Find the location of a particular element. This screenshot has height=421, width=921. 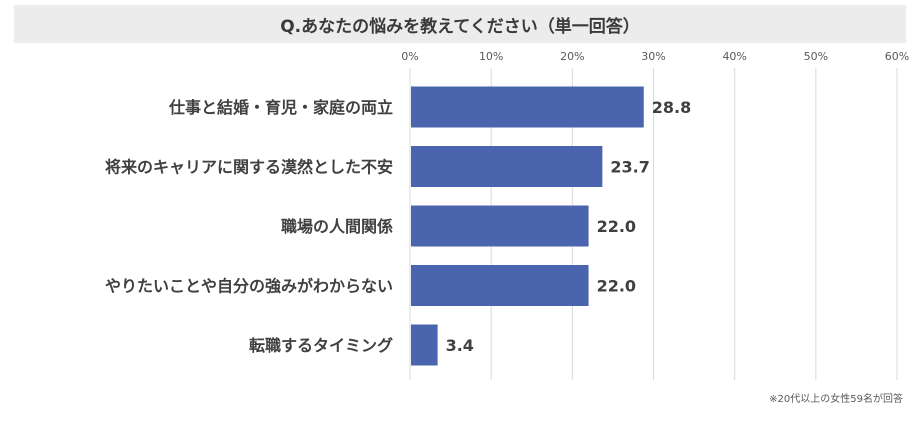

data-label: 23.7 is located at coordinates (629, 167).